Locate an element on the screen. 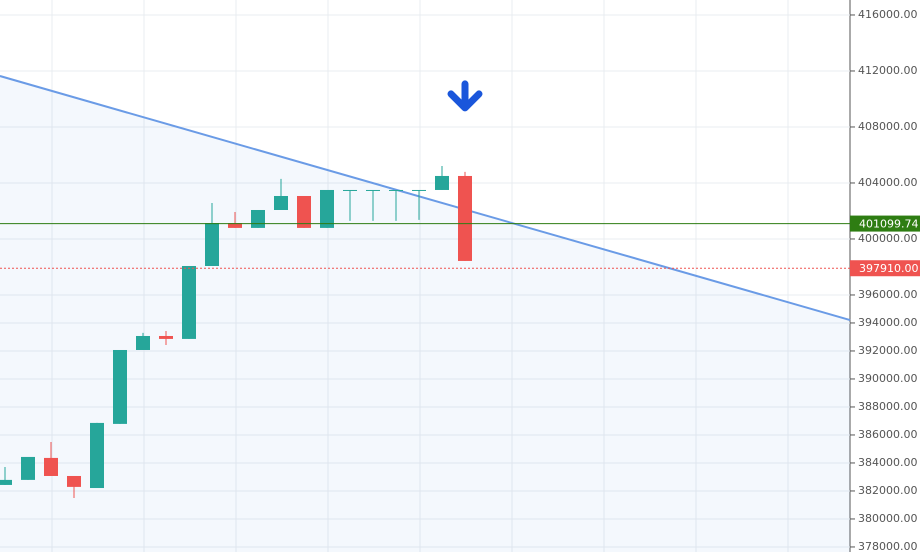  y-tick-label: 416000.00 is located at coordinates (888, 14).